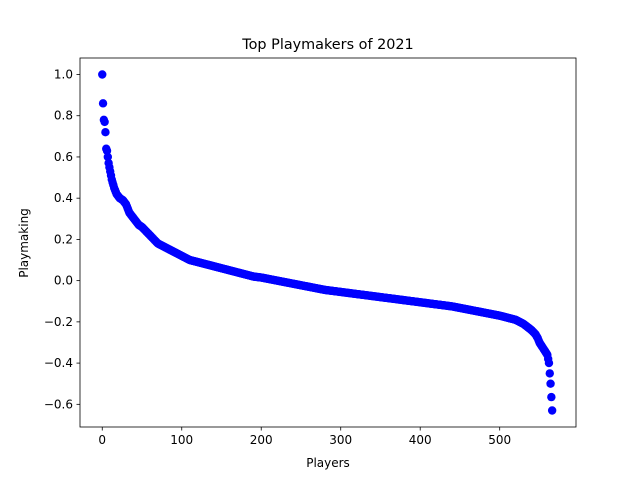 The image size is (640, 480). Describe the element at coordinates (328, 463) in the screenshot. I see `x-axis-label: Players` at that location.